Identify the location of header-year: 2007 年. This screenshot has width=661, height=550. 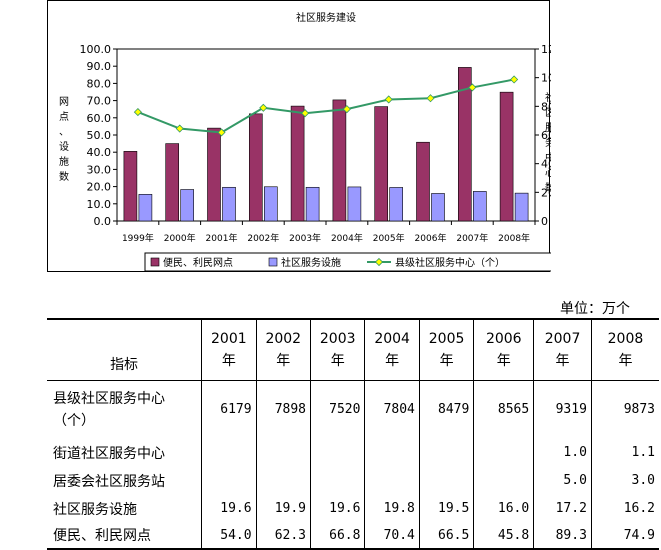
(562, 349).